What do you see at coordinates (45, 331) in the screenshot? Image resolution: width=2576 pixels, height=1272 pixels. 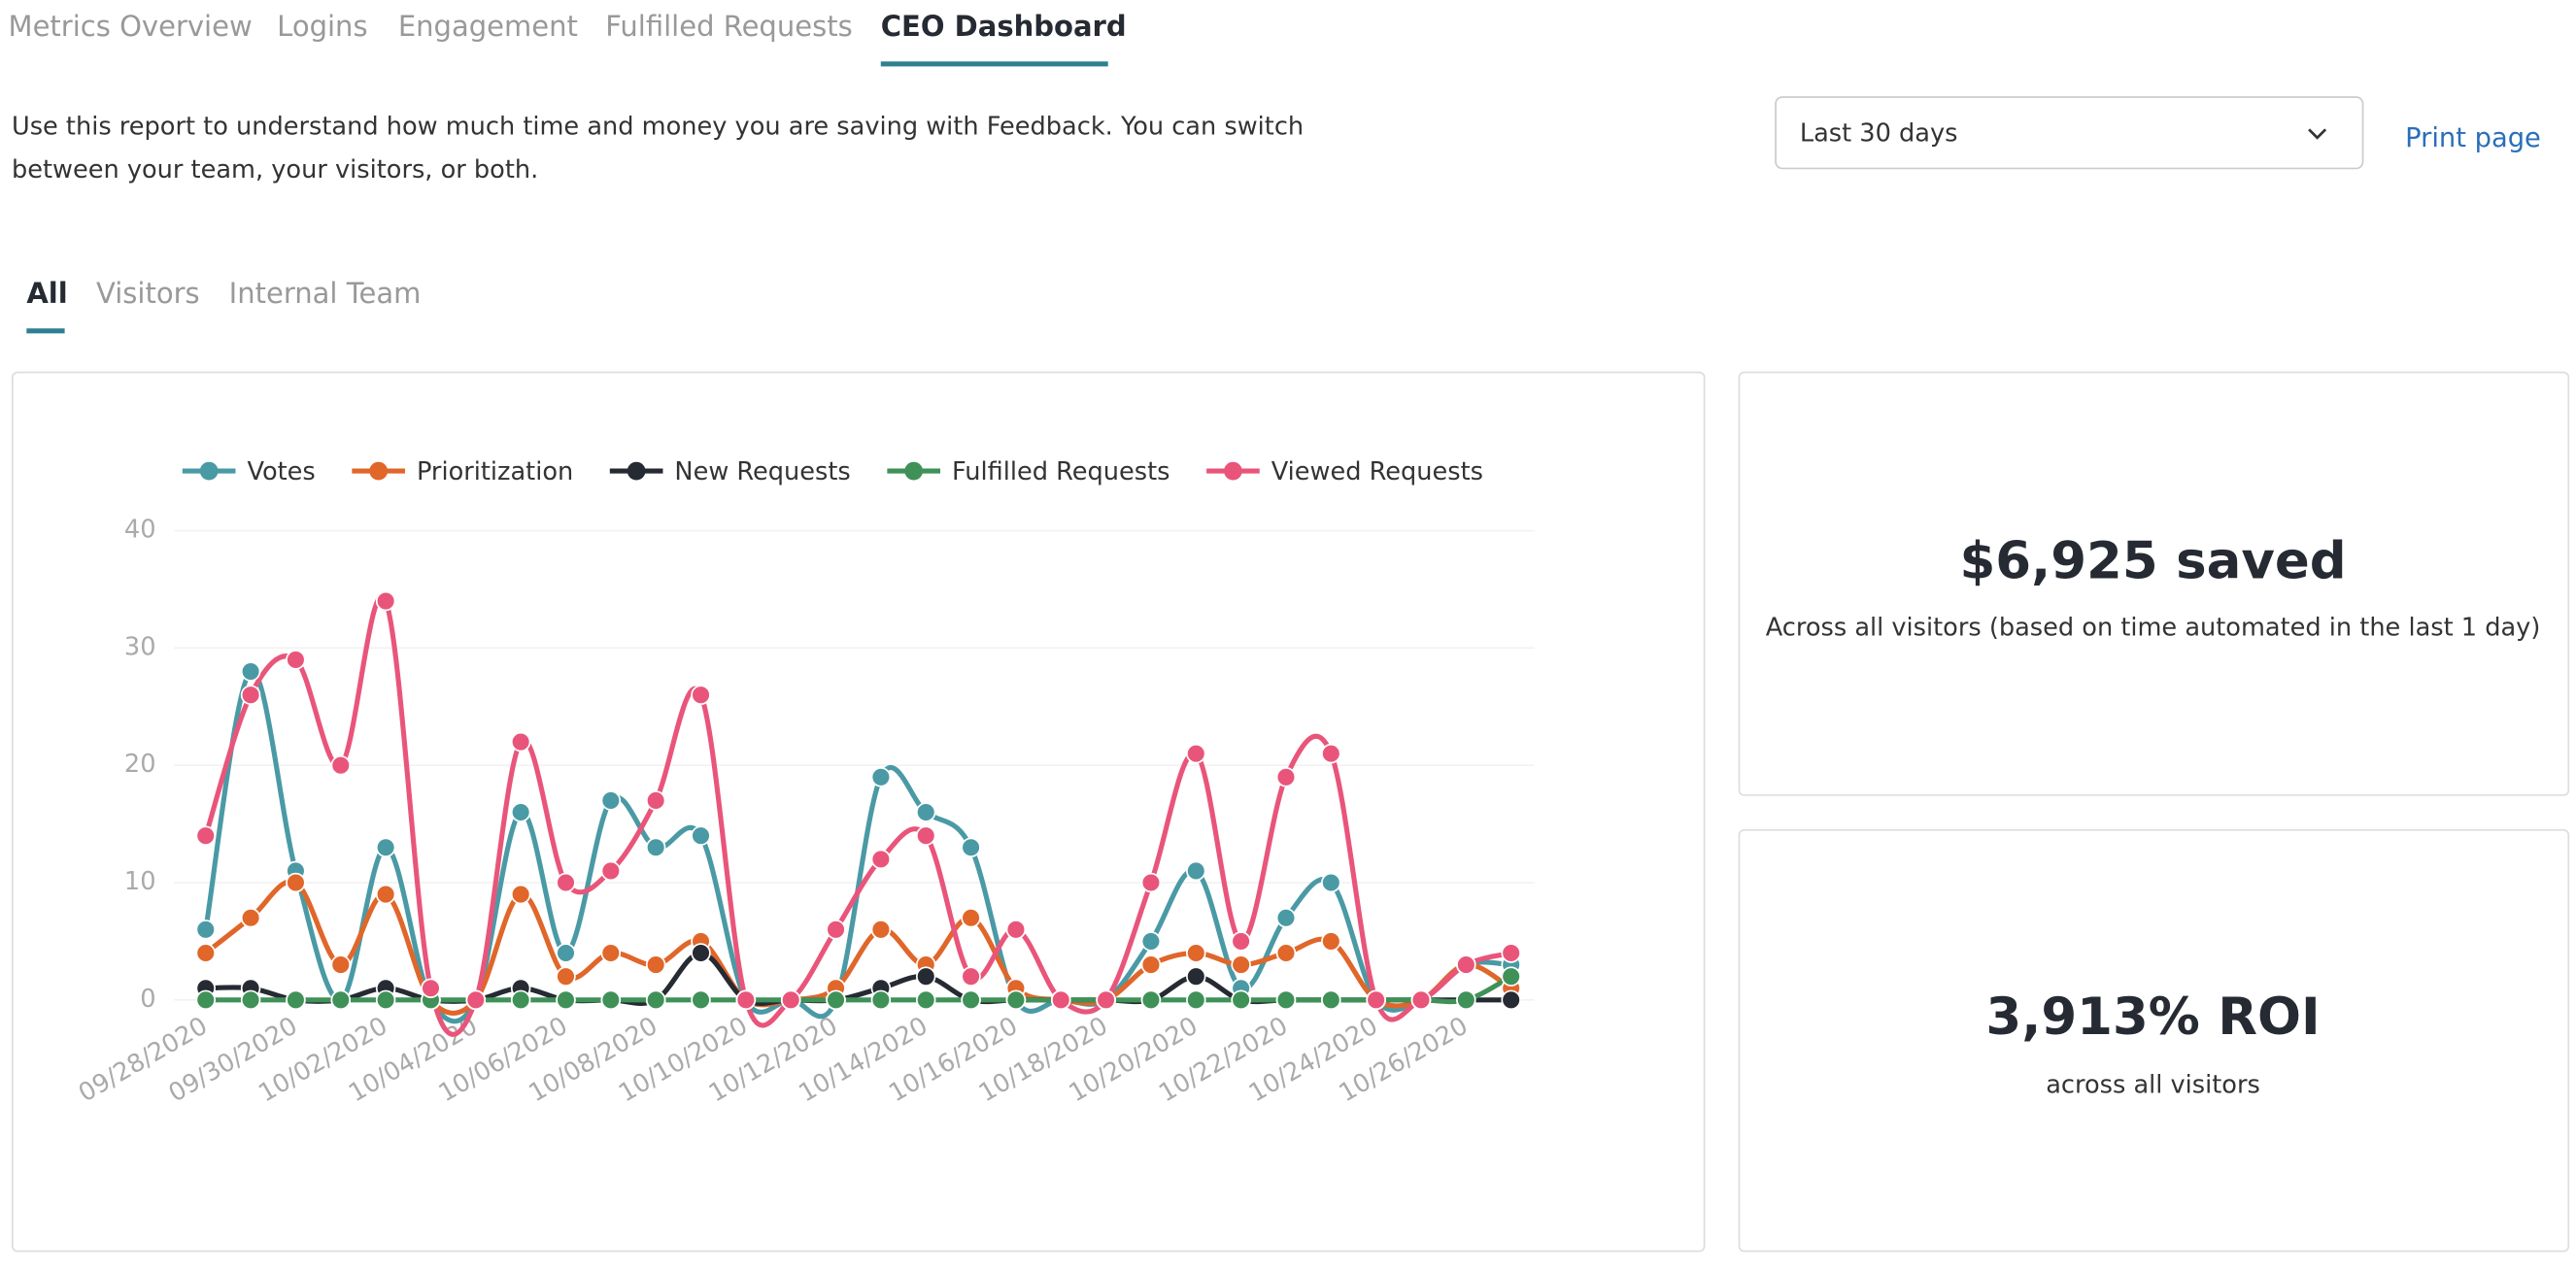 I see `active-subtab-underline` at bounding box center [45, 331].